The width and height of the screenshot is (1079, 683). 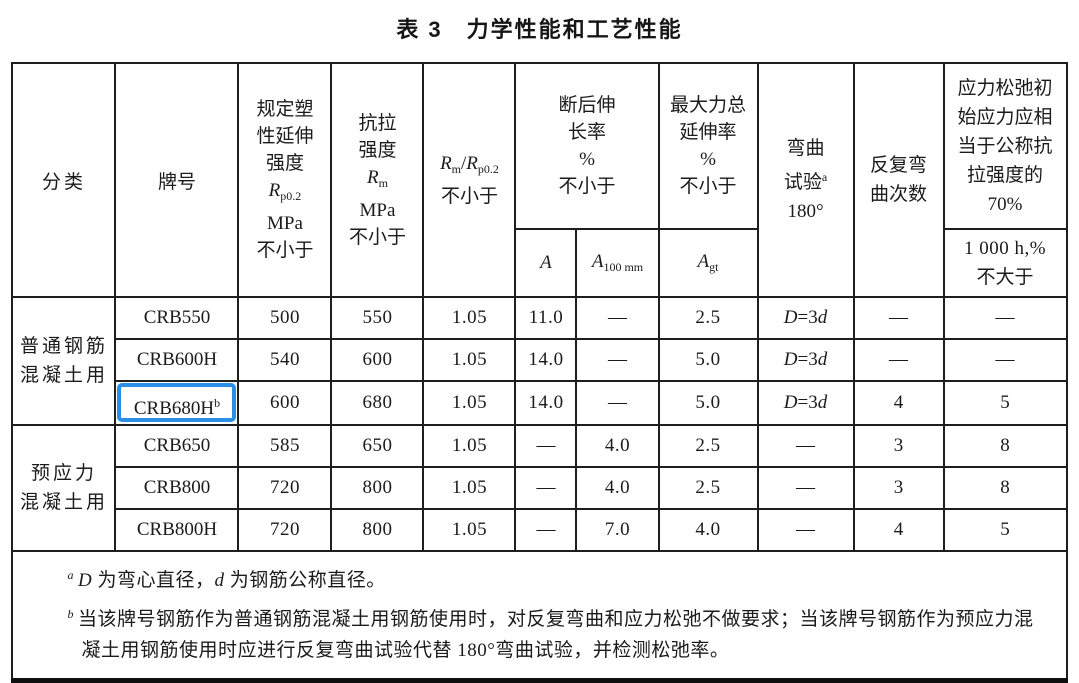 I want to click on subheader-relaxation-1000h: 1 000 h,% 不大于, so click(x=1005, y=263).